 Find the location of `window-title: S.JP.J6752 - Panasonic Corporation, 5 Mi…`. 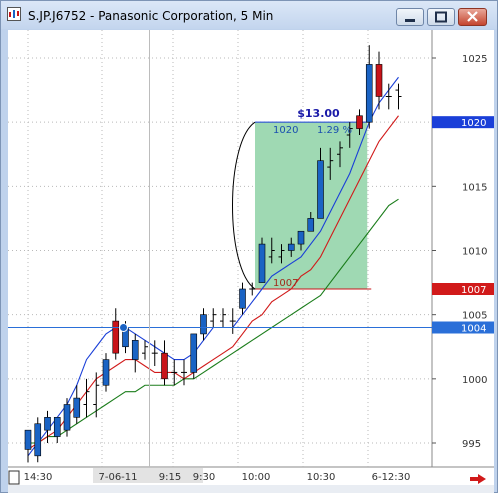

window-title: S.JP.J6752 - Panasonic Corporation, 5 Mi… is located at coordinates (151, 16).